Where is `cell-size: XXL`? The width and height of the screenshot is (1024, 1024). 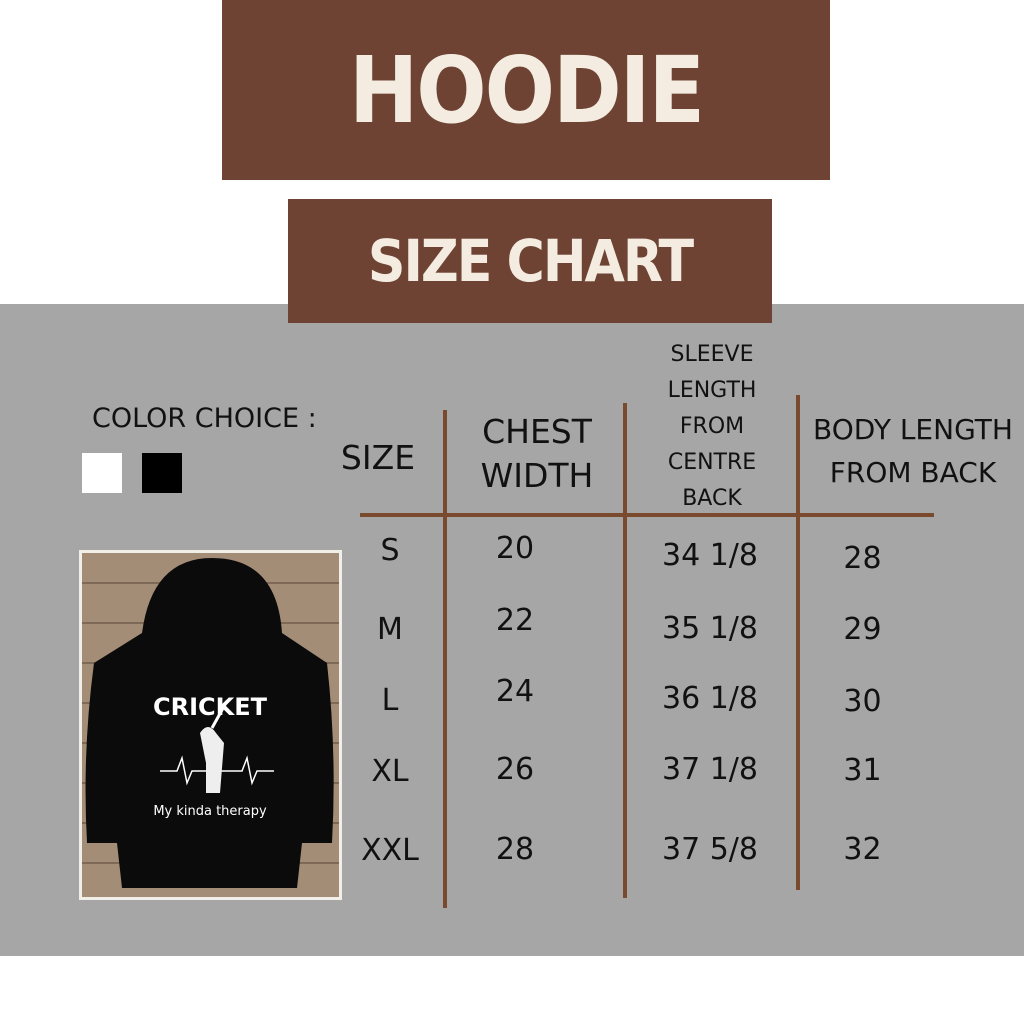 cell-size: XXL is located at coordinates (390, 850).